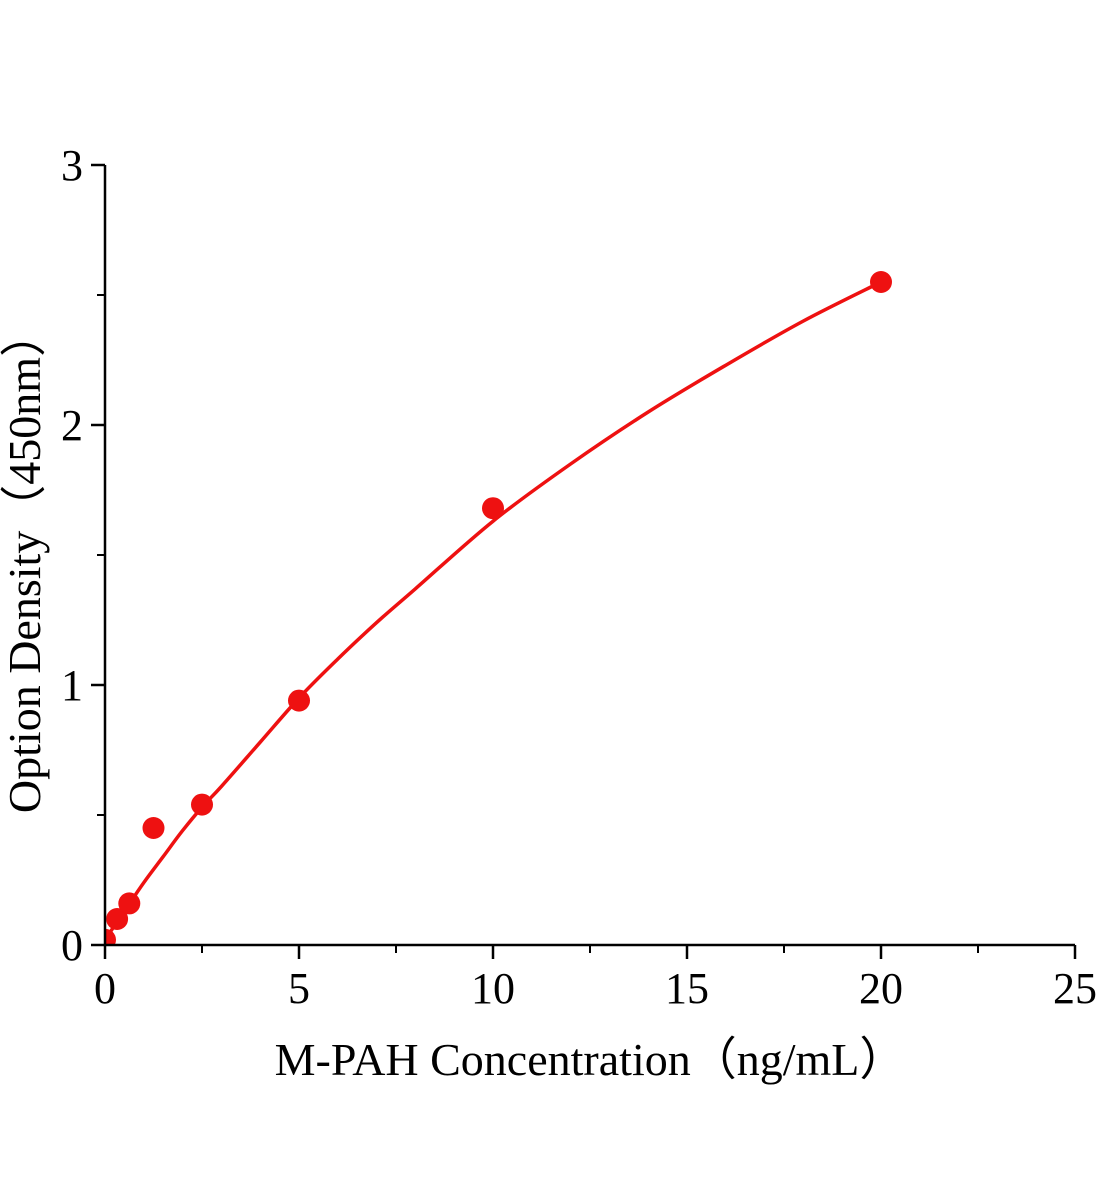 The width and height of the screenshot is (1104, 1200). What do you see at coordinates (299, 988) in the screenshot?
I see `x-tick-label: 5` at bounding box center [299, 988].